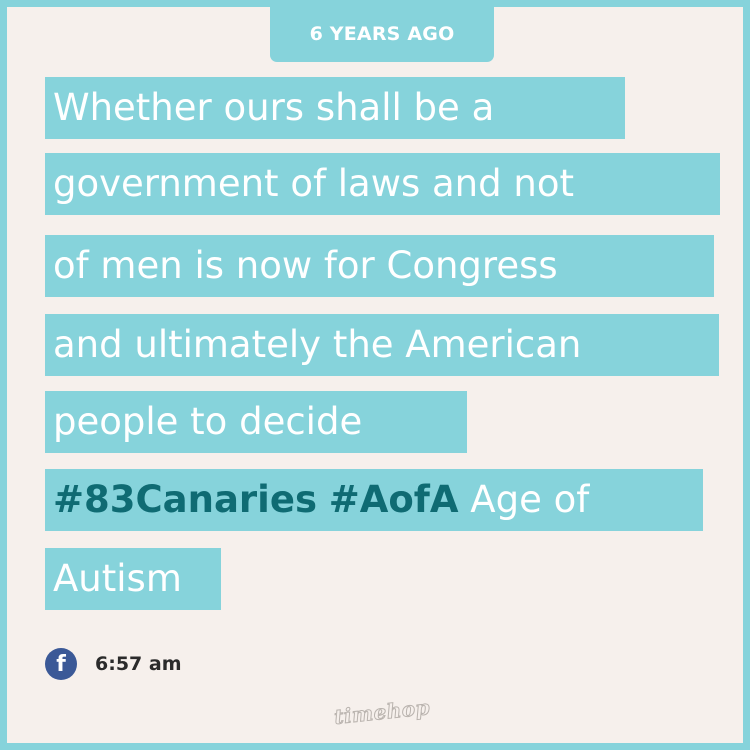 This screenshot has width=750, height=750. I want to click on post-text-age-of: Age of, so click(530, 499).